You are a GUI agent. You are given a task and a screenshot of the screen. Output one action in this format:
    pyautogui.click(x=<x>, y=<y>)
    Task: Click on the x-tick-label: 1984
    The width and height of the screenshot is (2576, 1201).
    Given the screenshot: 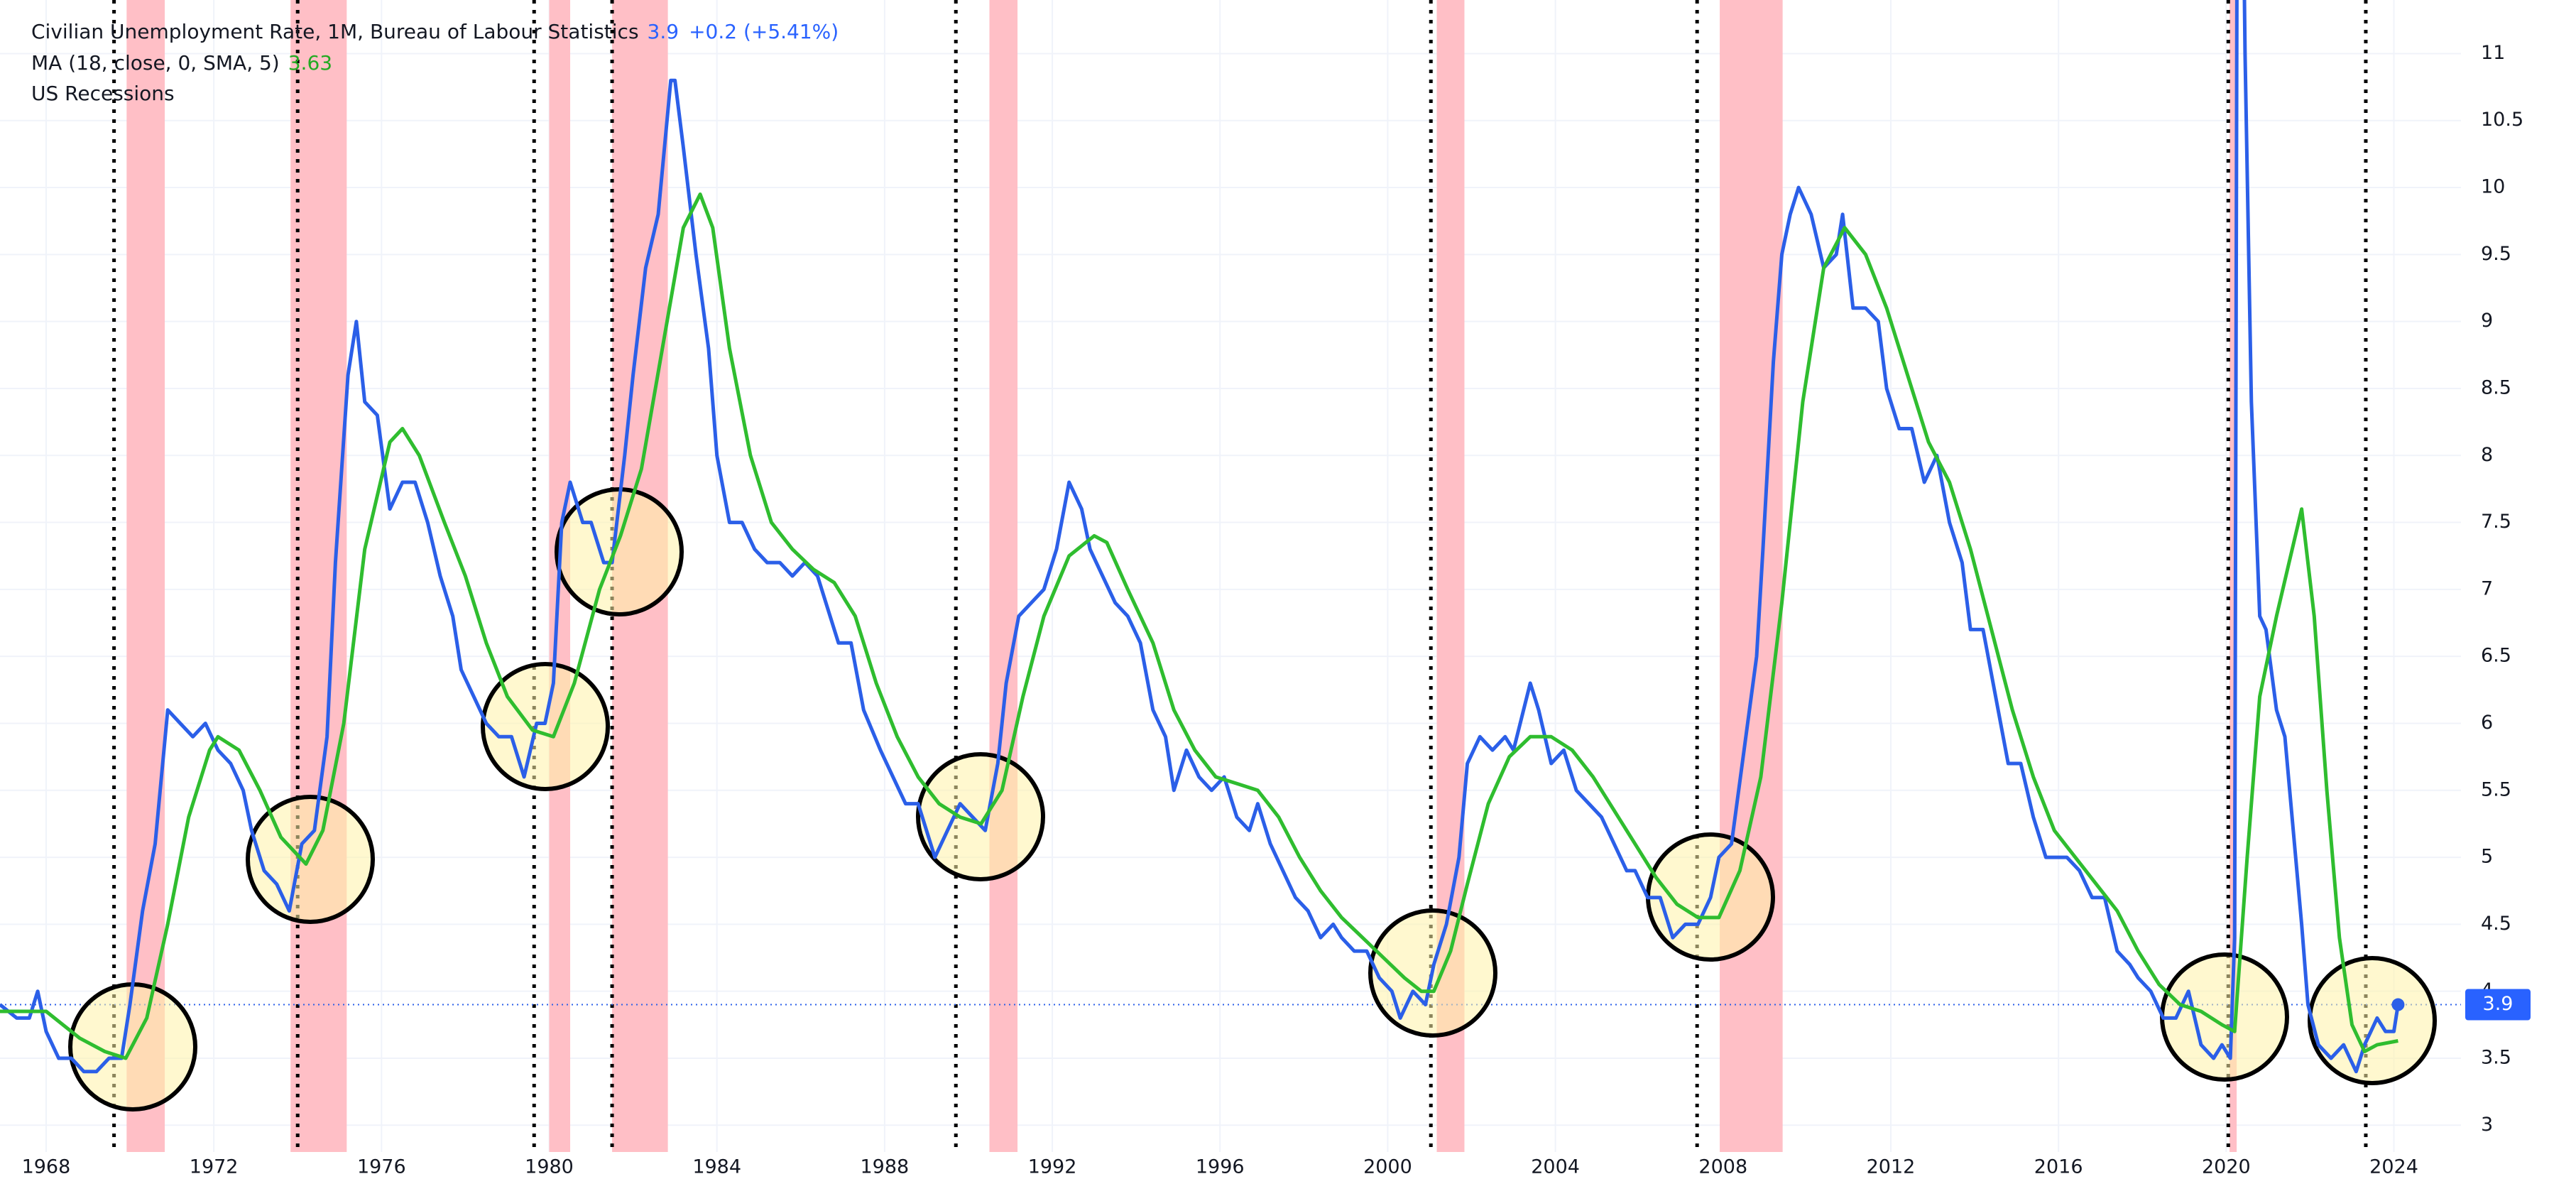 What is the action you would take?
    pyautogui.click(x=716, y=1167)
    